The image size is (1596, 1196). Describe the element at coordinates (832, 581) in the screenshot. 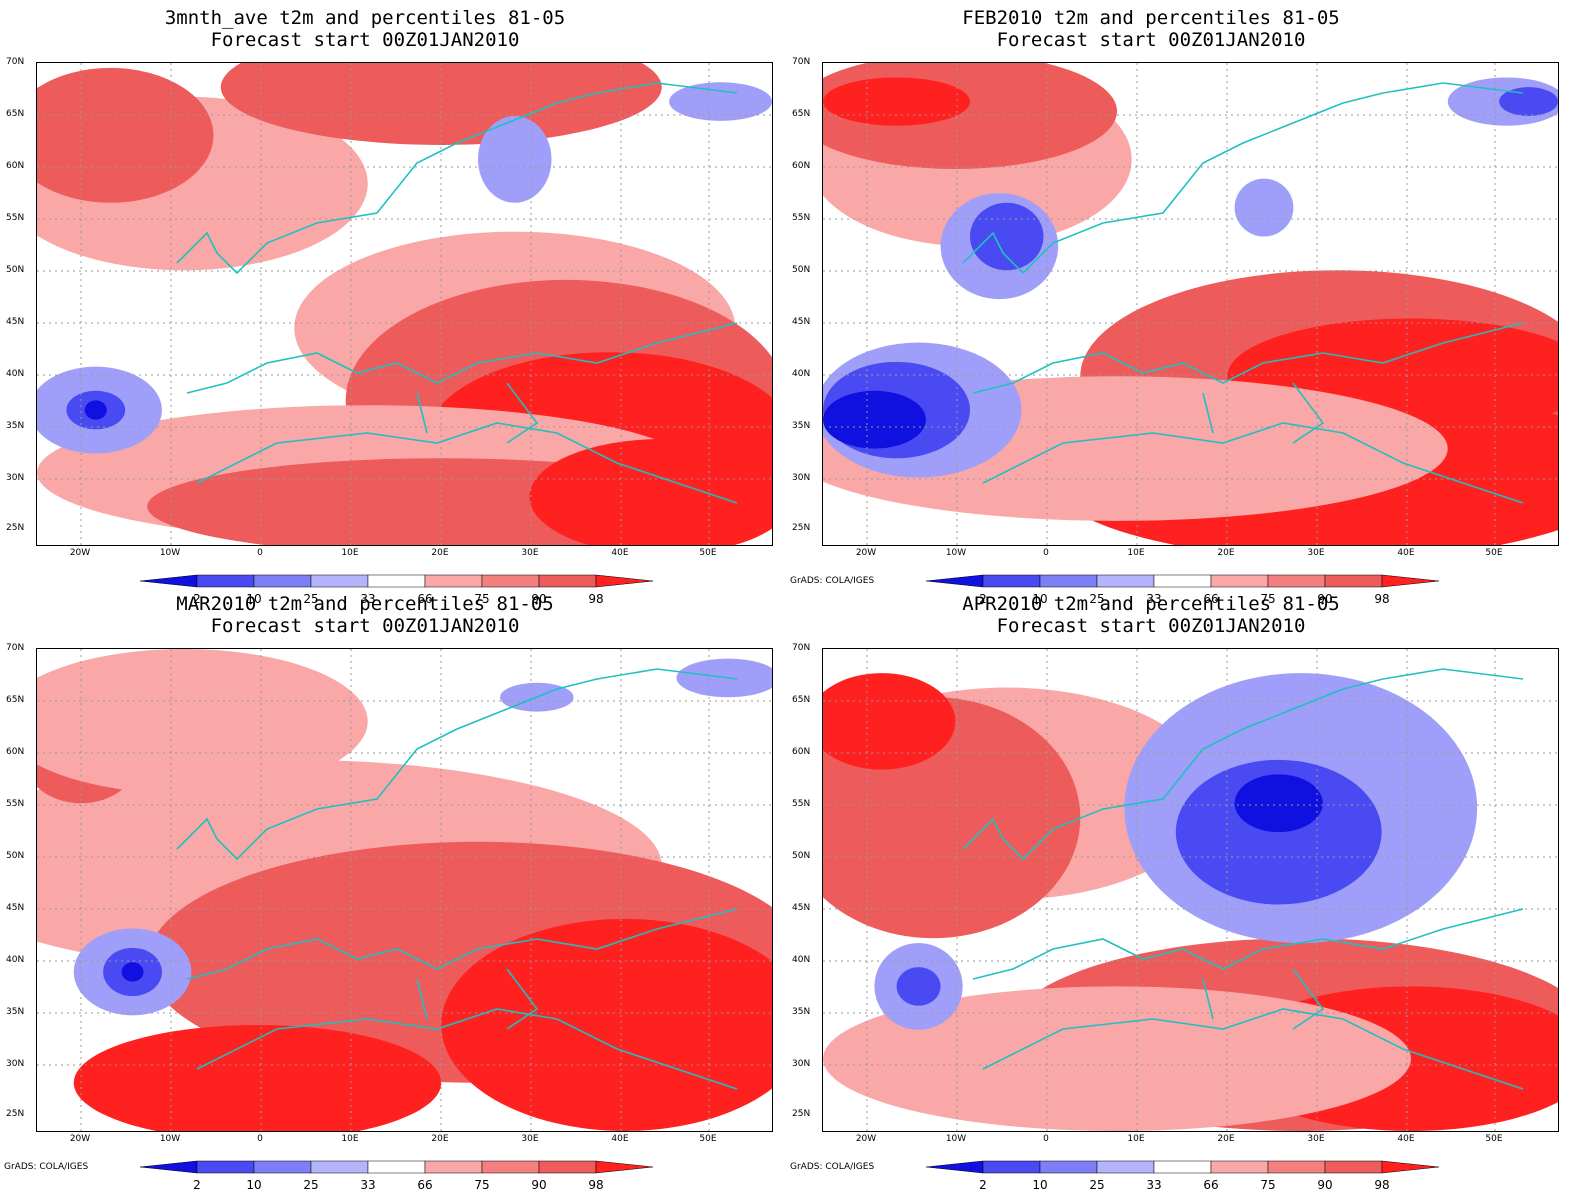

I see `software-credit: GrADS: COLA/IGES` at that location.